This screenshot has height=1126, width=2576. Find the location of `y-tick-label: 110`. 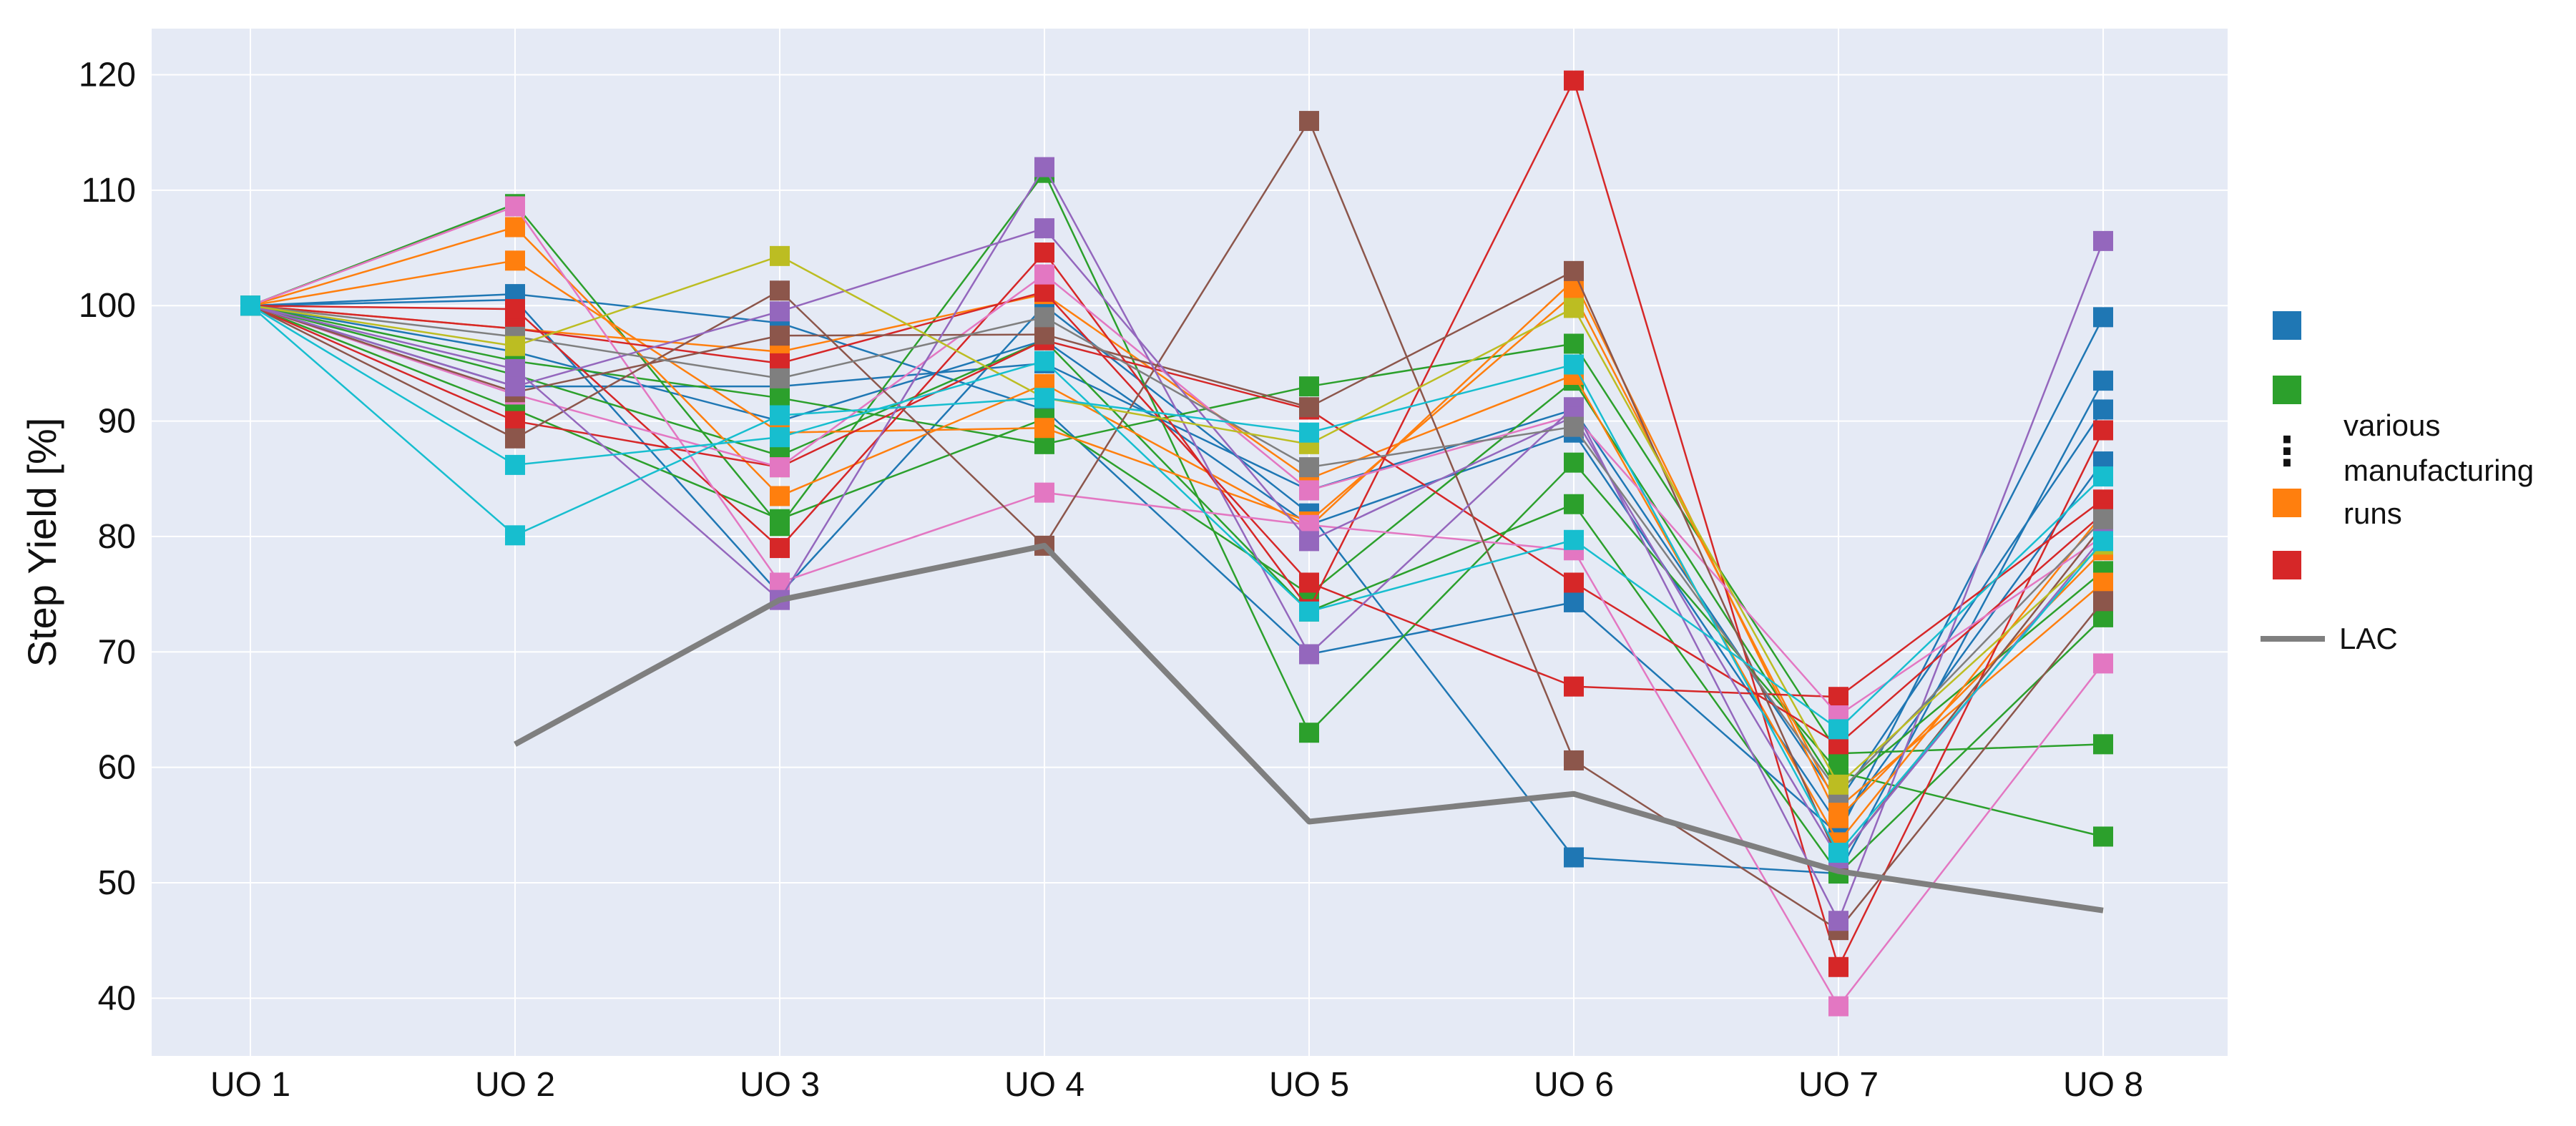

y-tick-label: 110 is located at coordinates (109, 191).